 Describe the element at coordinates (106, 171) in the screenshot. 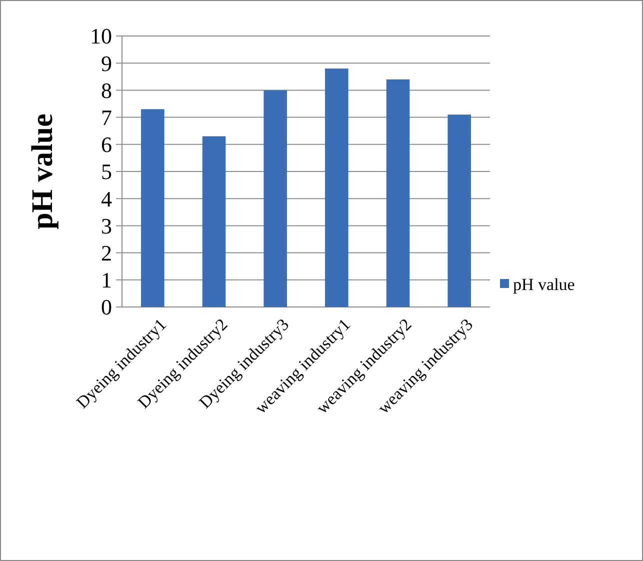

I see `y-tick-label: 5` at that location.